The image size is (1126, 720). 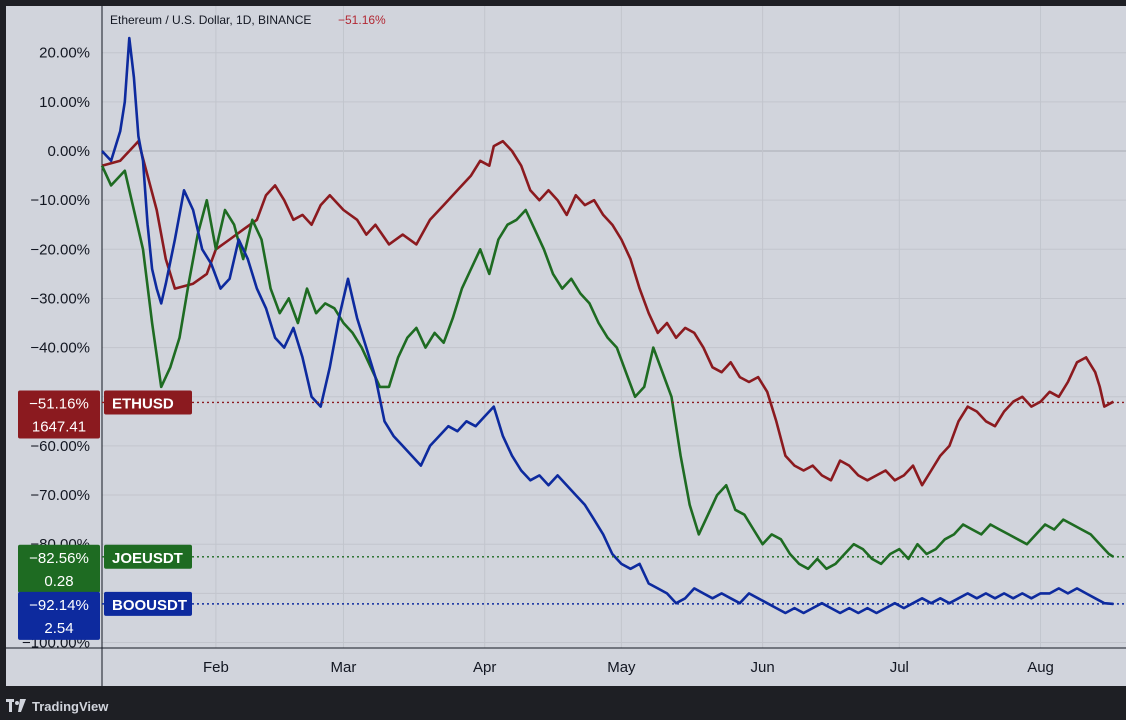 I want to click on footer-bar: TradingView, so click(x=563, y=706).